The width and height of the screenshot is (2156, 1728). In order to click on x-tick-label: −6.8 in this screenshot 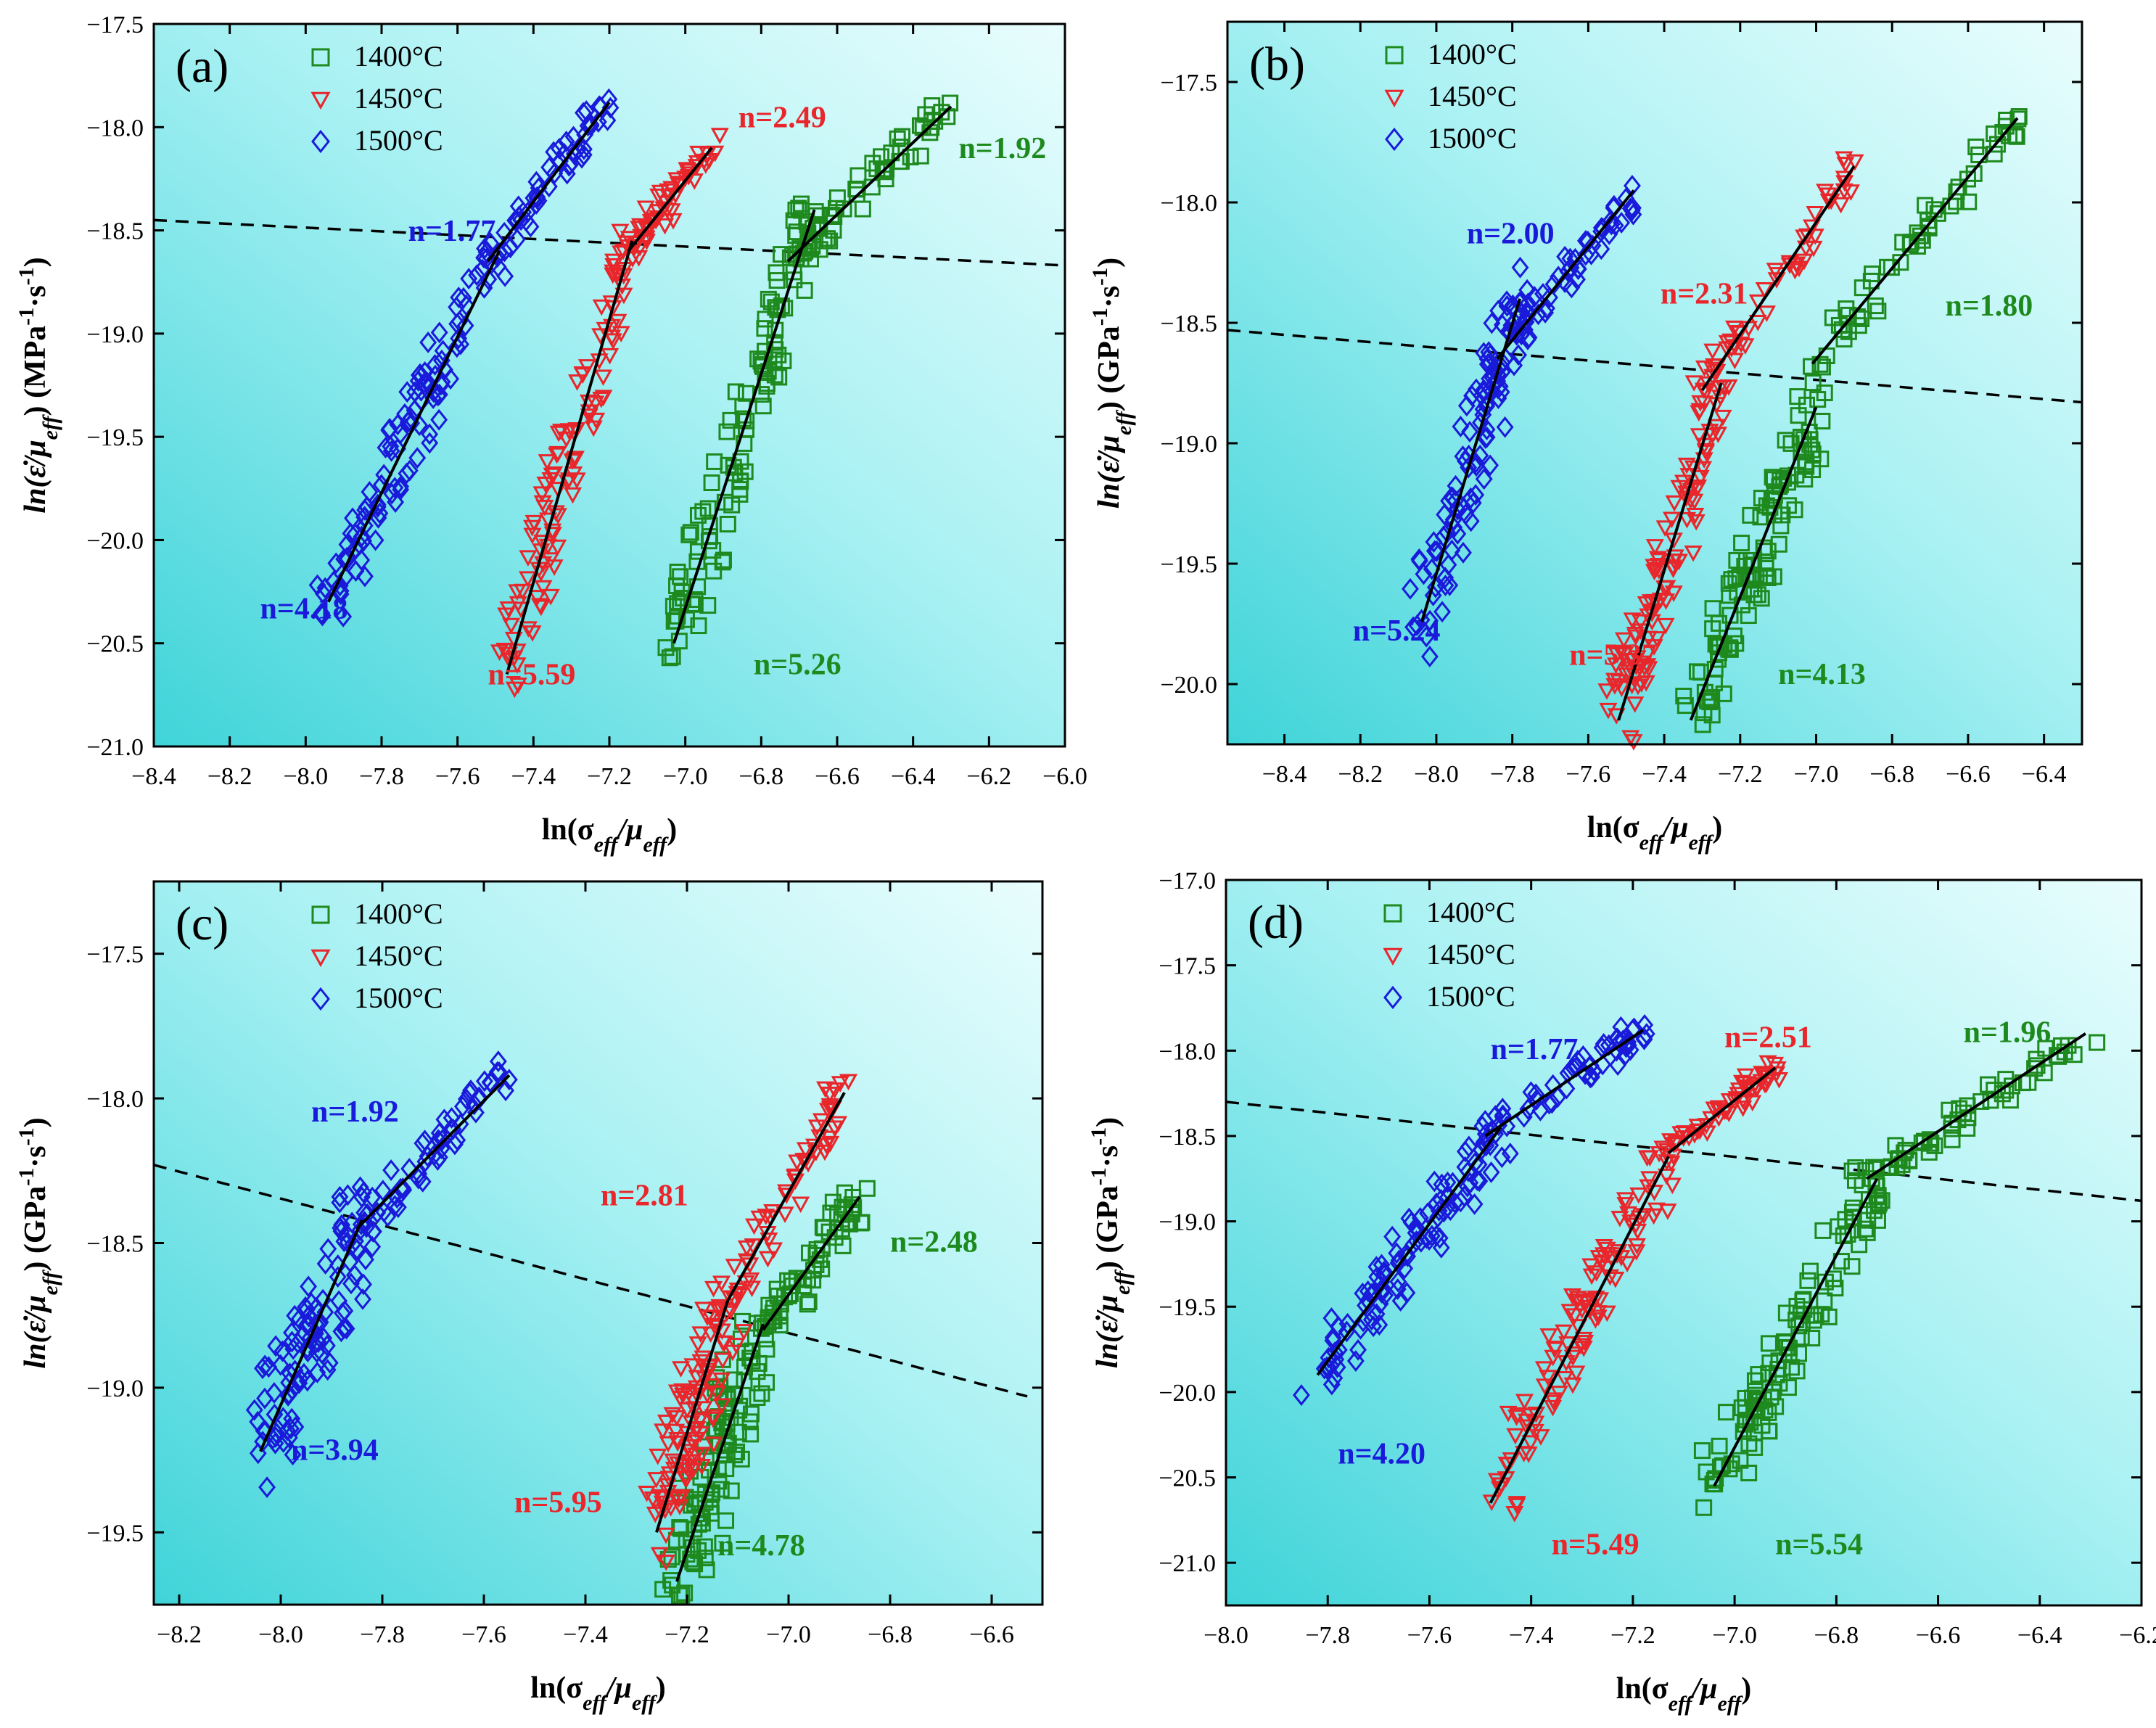, I will do `click(1836, 1636)`.